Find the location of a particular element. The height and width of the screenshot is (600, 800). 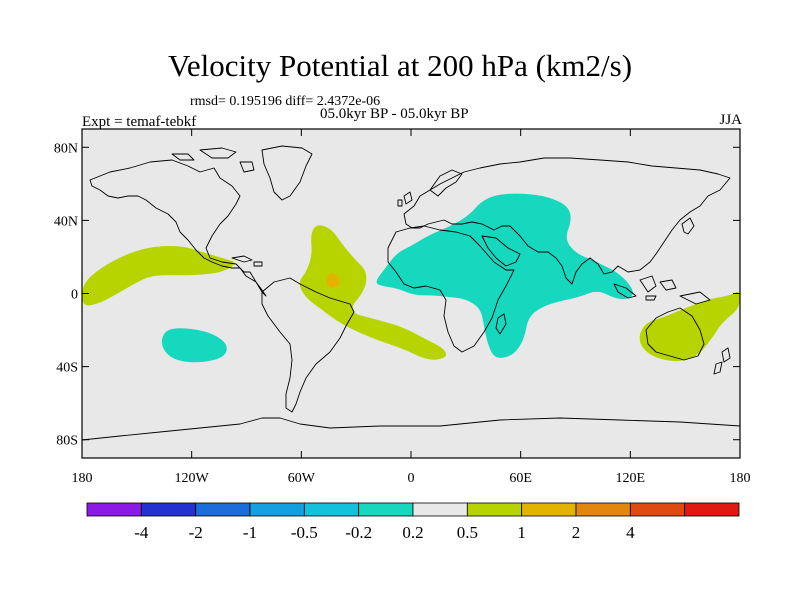

contour-western-pacific-positive is located at coordinates (158, 276).